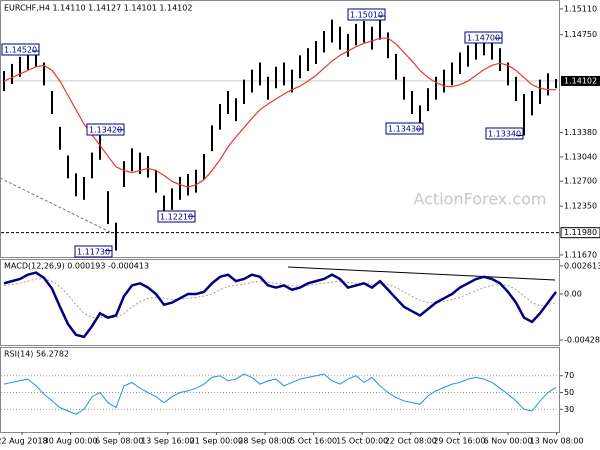 The height and width of the screenshot is (450, 600). I want to click on x-tick-label: 13 Nov 08:00, so click(557, 441).